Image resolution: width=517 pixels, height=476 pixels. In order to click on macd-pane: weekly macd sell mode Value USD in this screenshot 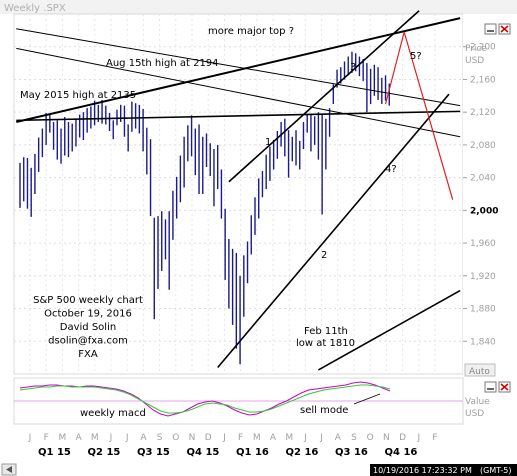, I will do `click(262, 401)`.